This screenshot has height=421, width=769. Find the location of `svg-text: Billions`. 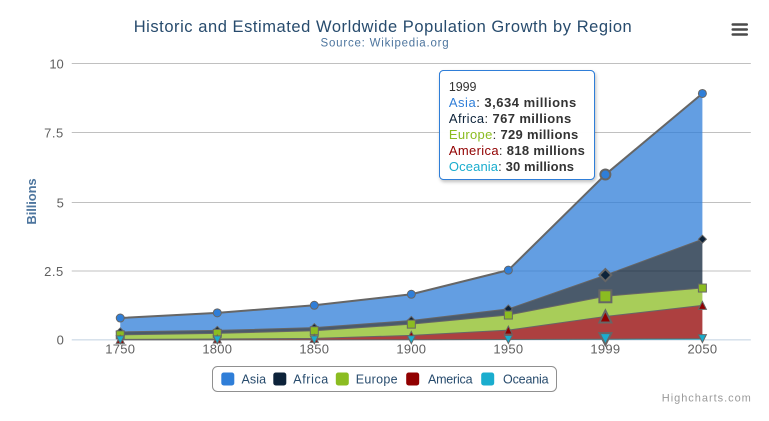

svg-text: Billions is located at coordinates (31, 201).